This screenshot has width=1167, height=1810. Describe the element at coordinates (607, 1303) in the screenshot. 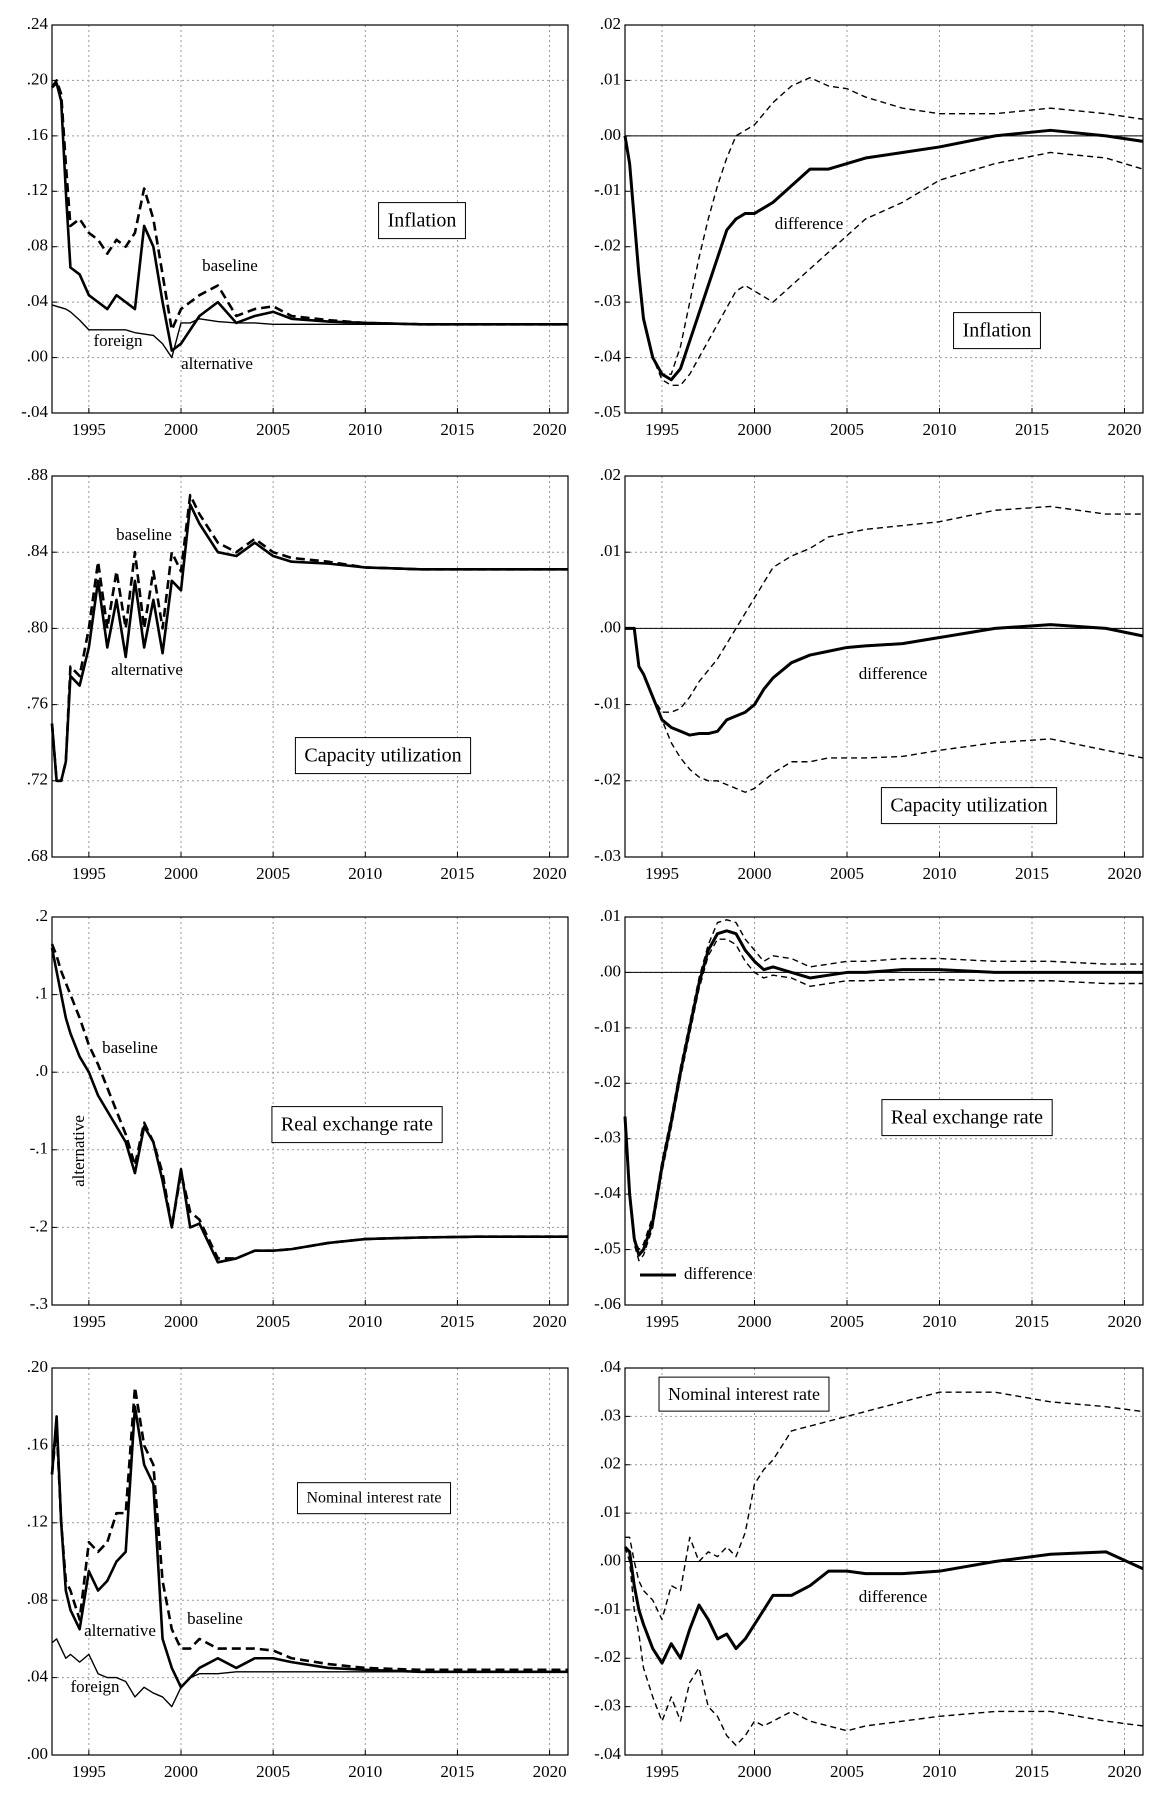

I see `y-tick-label: -.06` at that location.